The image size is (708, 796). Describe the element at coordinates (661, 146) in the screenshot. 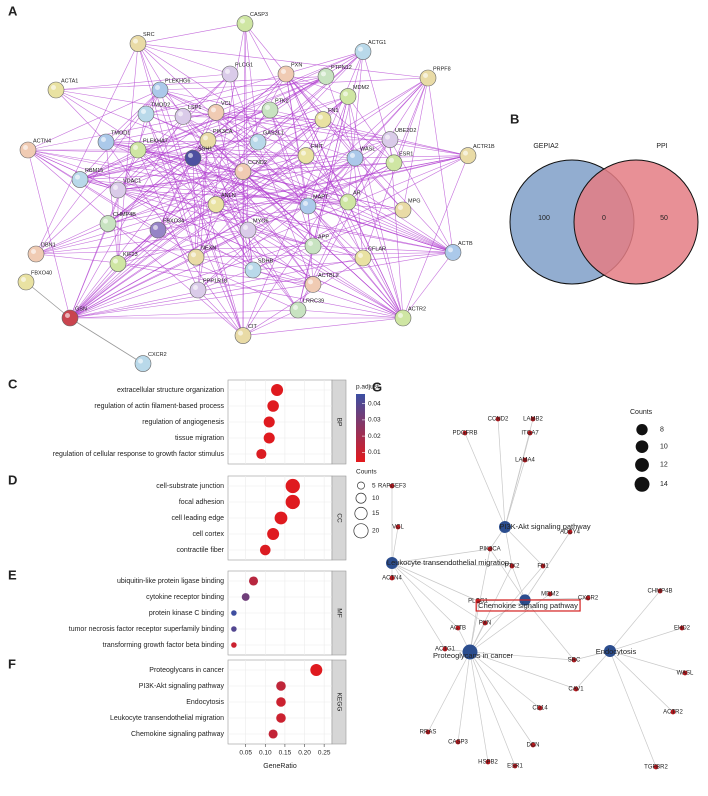

I see `set-name: PPI` at that location.